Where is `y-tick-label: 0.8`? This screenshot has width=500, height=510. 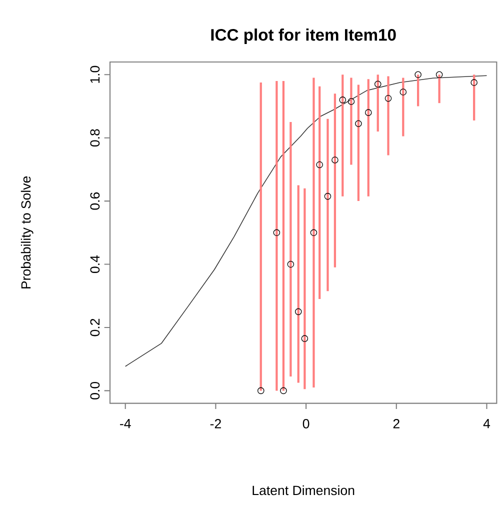
y-tick-label: 0.8 is located at coordinates (95, 138).